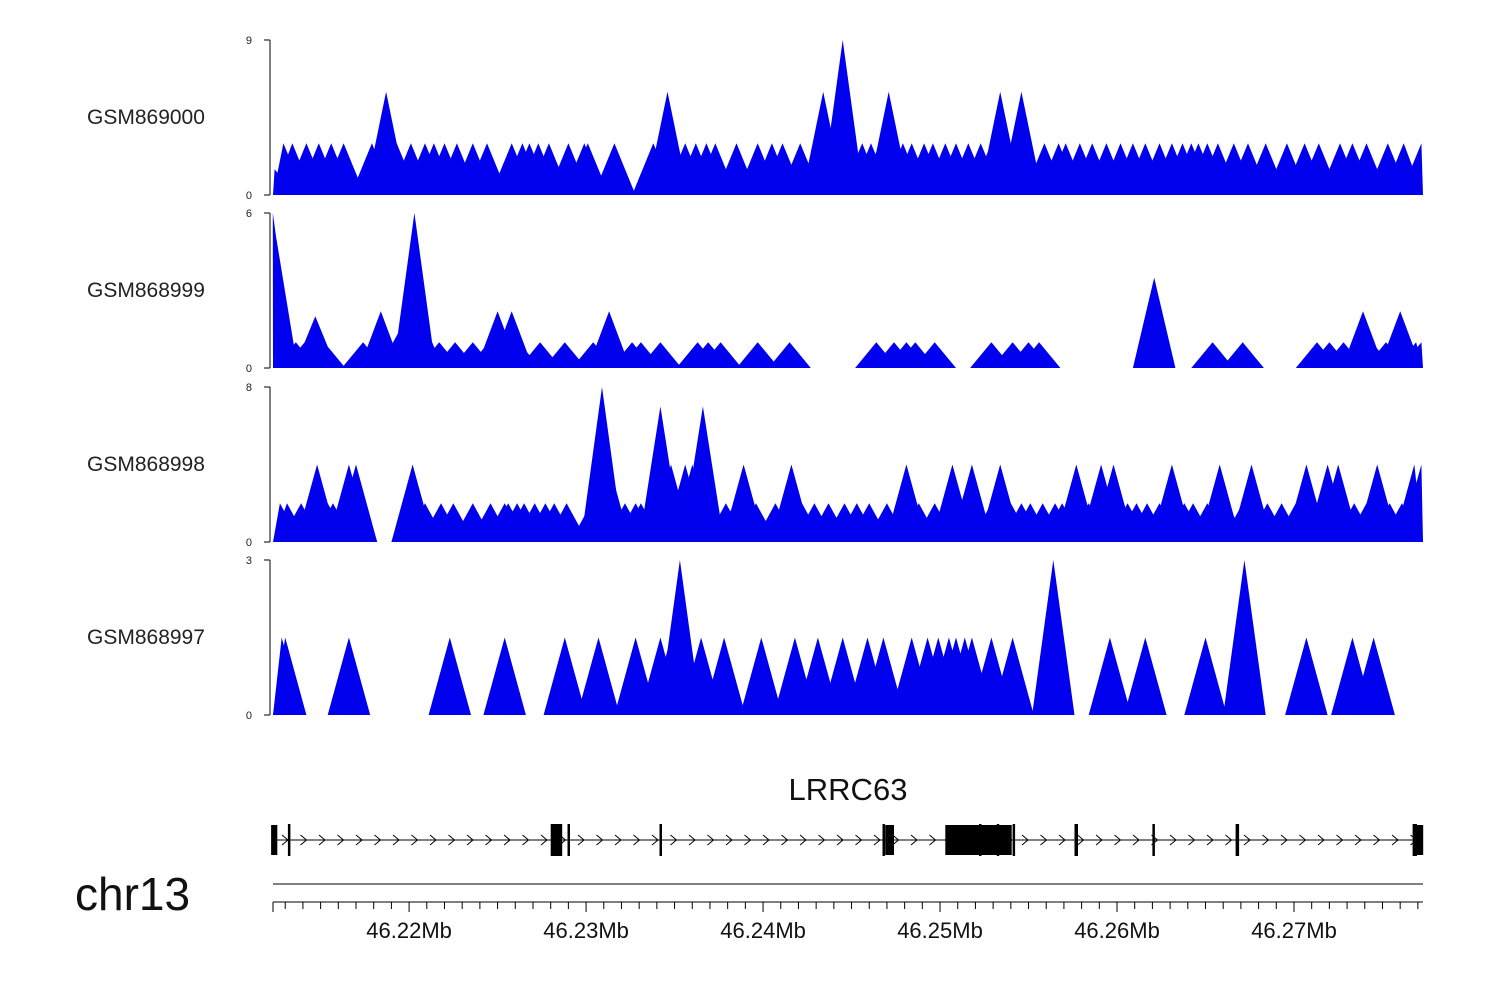 Image resolution: width=1500 pixels, height=985 pixels. Describe the element at coordinates (146, 290) in the screenshot. I see `track-name-label: GSM868999` at that location.